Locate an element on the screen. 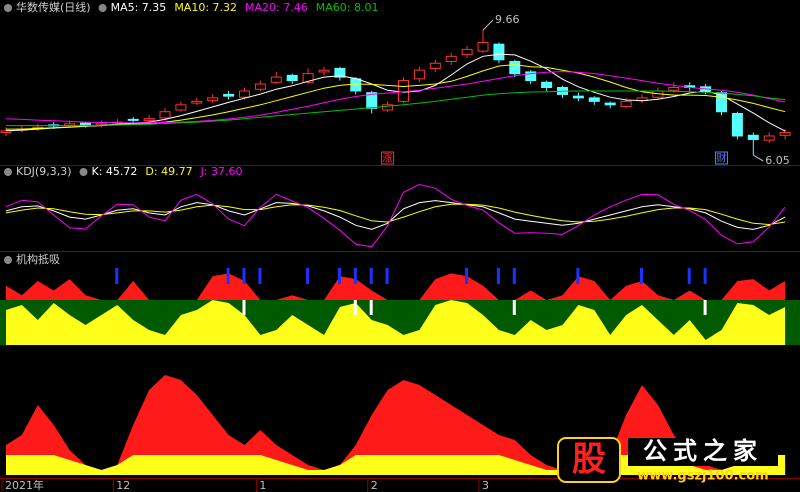  marker-label: 财 is located at coordinates (722, 158).